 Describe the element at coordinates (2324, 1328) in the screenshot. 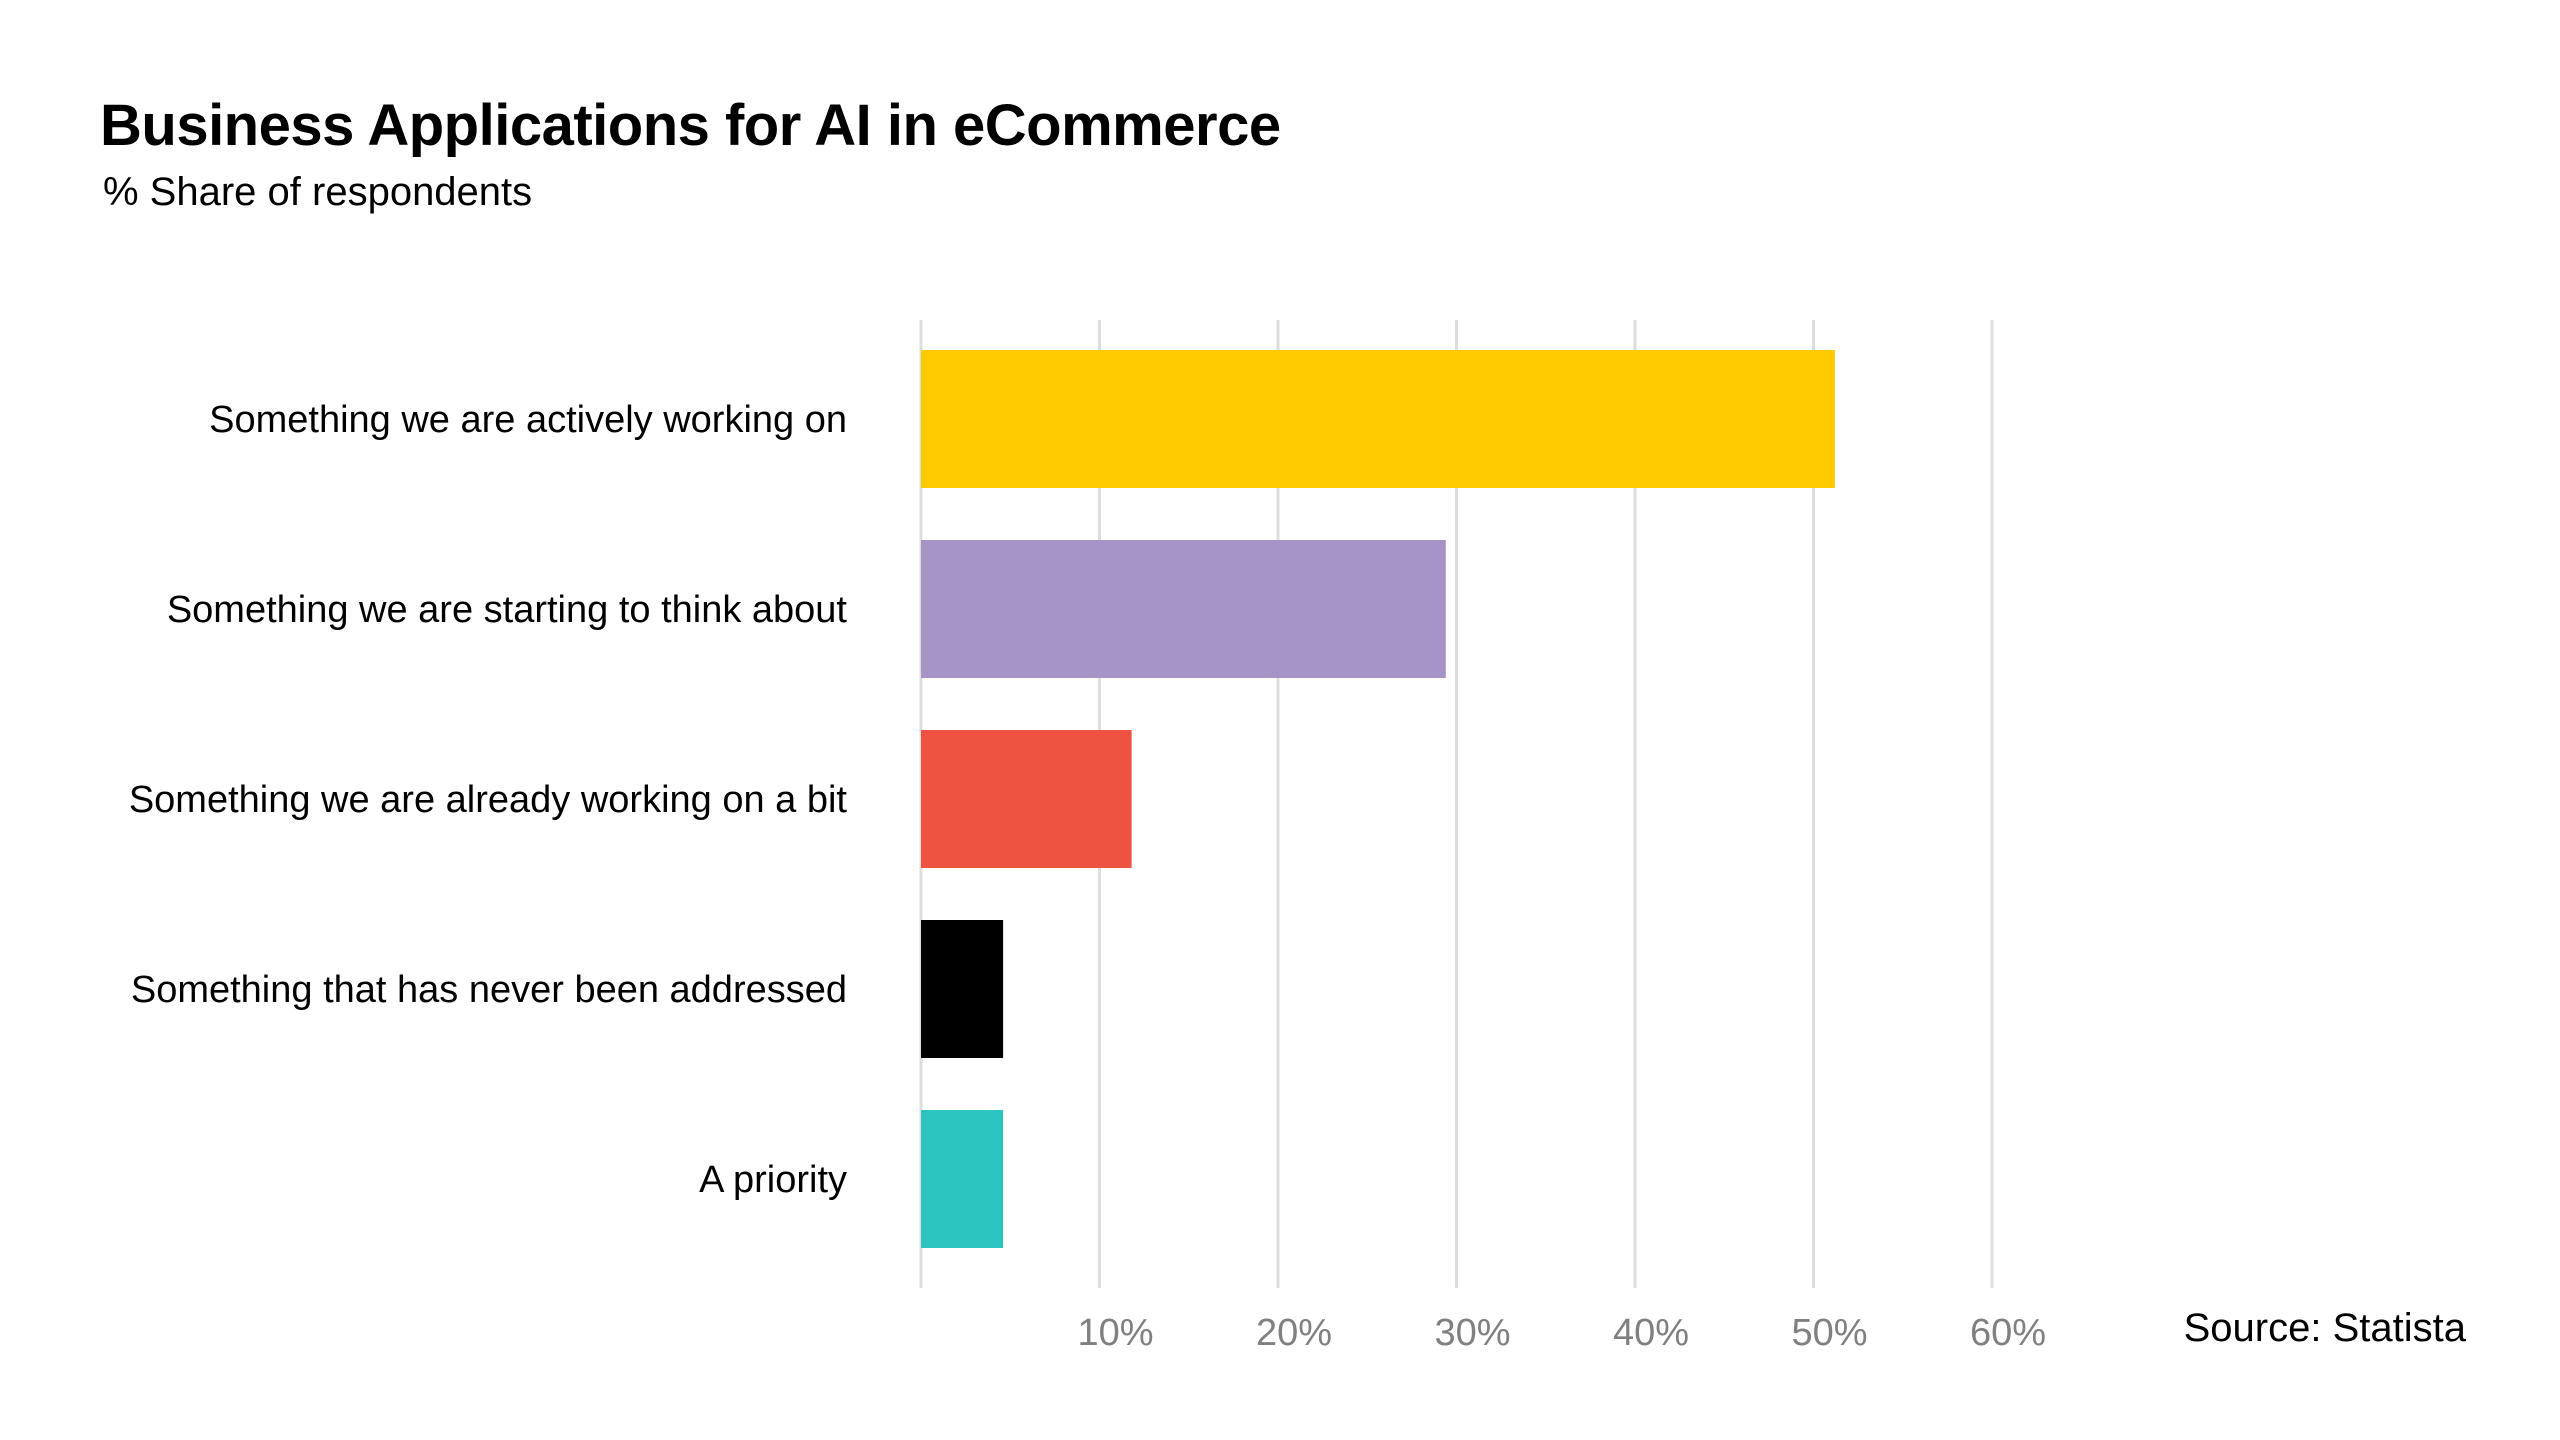

I see `source-note: Source: Statista` at that location.